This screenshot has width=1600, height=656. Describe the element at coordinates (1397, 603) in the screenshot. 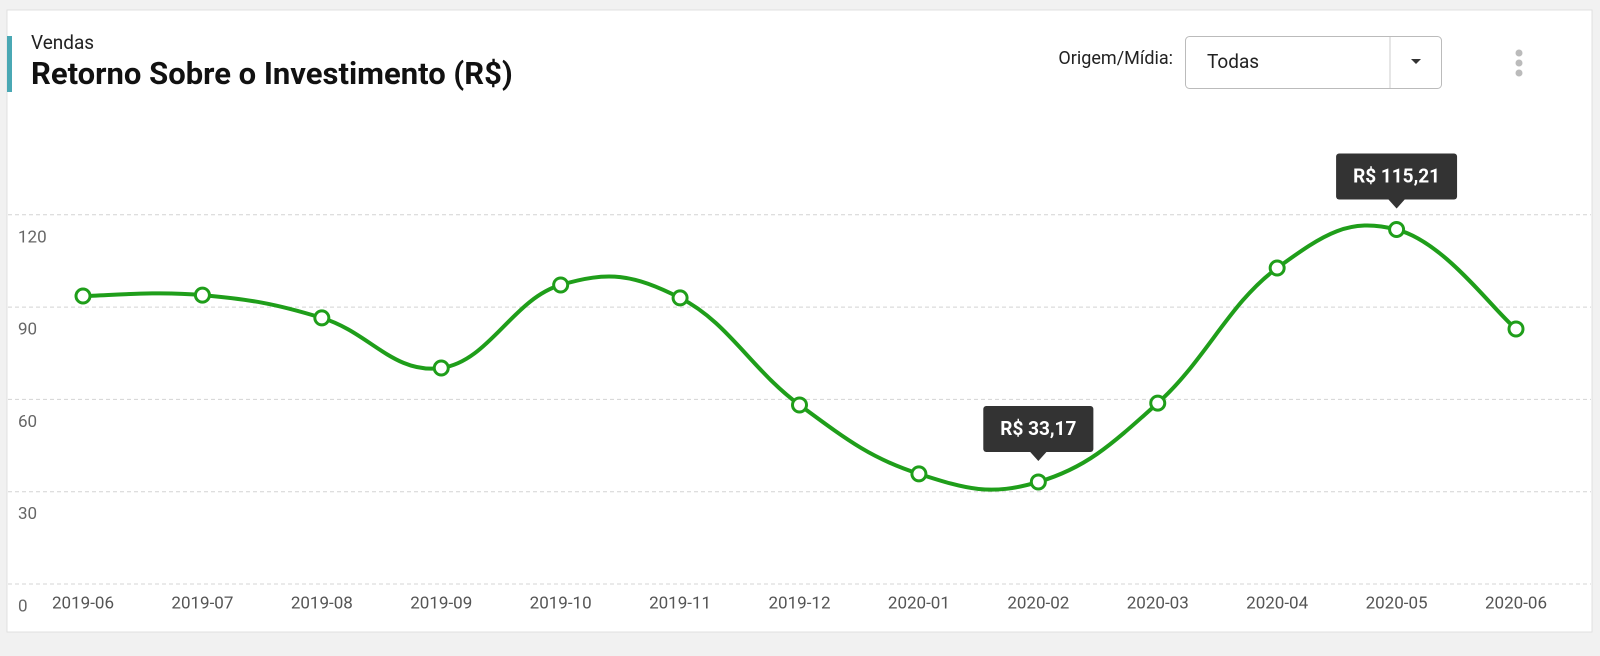

I see `x-tick-label: 2020-05` at that location.